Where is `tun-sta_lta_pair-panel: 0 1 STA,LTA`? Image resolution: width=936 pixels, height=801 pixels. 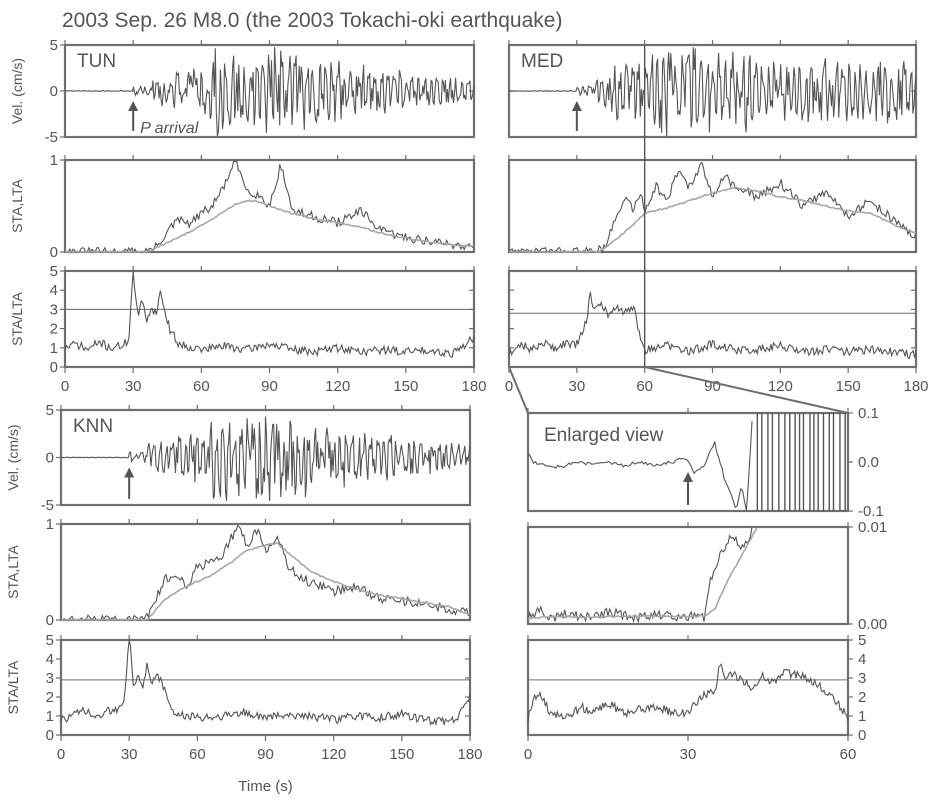 tun-sta_lta_pair-panel: 0 1 STA,LTA is located at coordinates (242, 206).